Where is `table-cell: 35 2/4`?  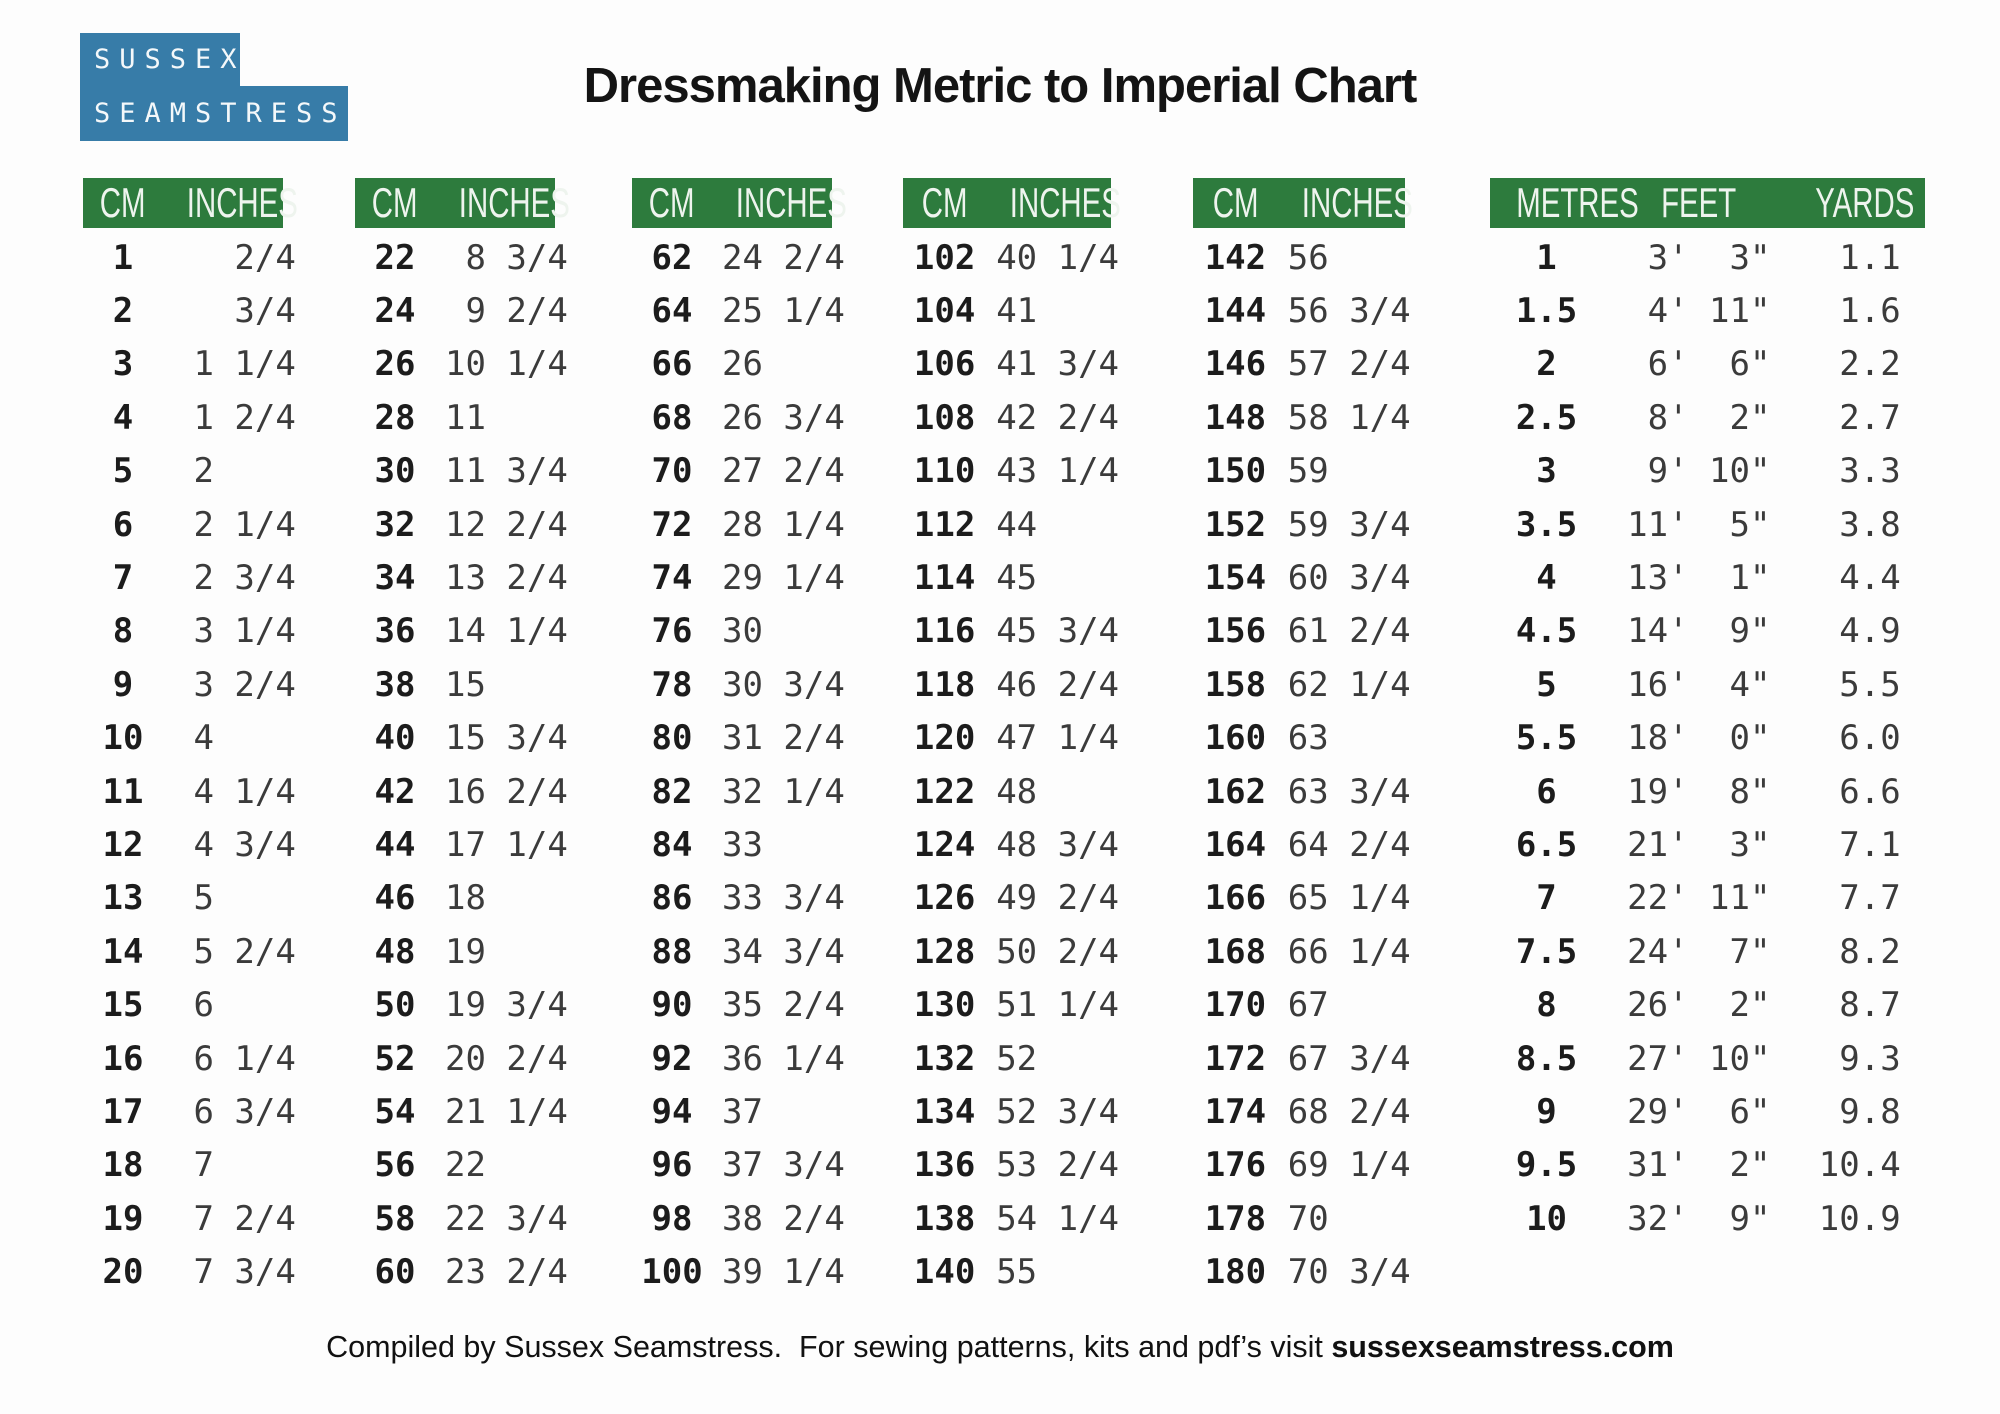
table-cell: 35 2/4 is located at coordinates (783, 1005).